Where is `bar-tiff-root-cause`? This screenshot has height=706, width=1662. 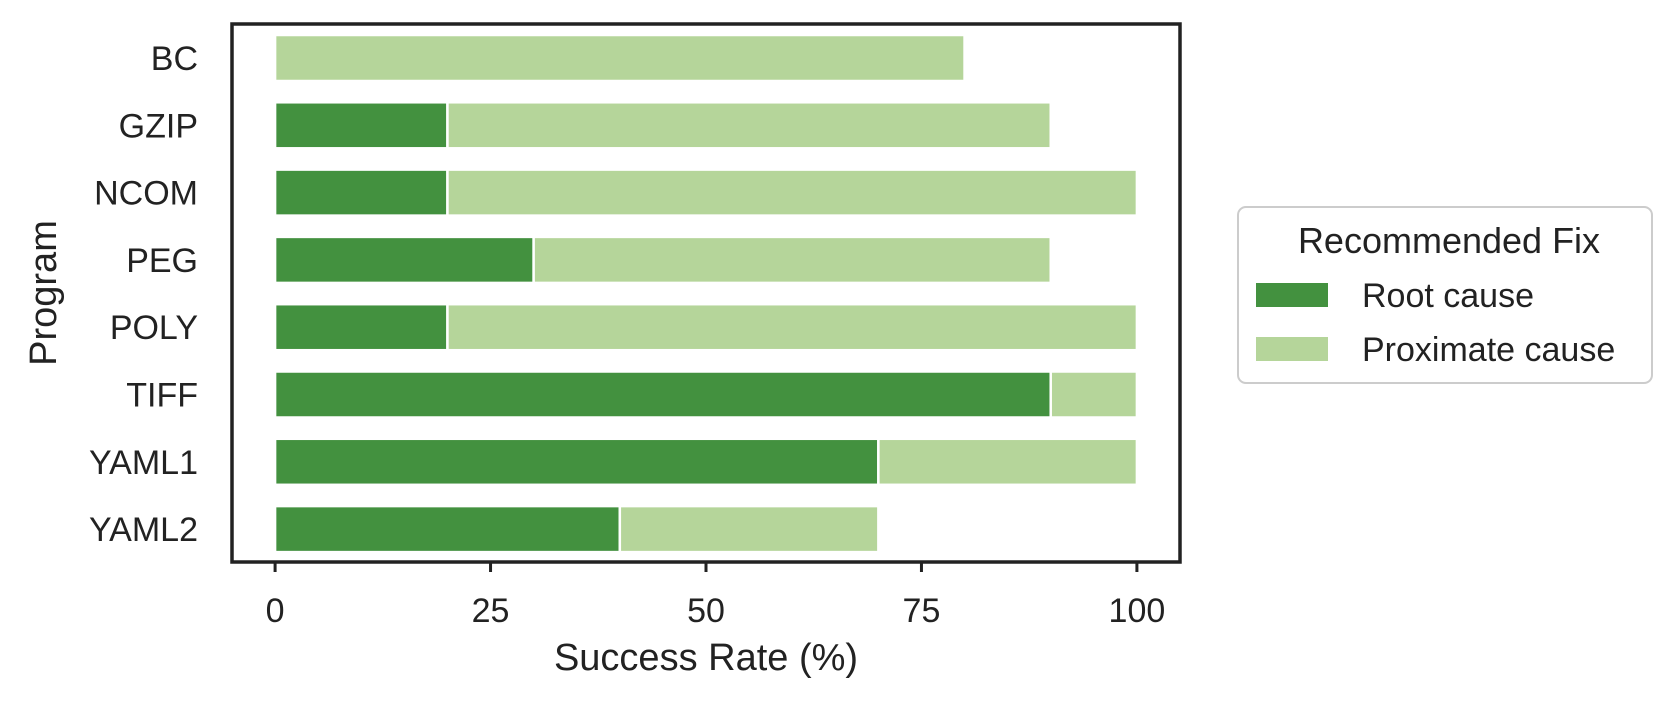
bar-tiff-root-cause is located at coordinates (662, 394).